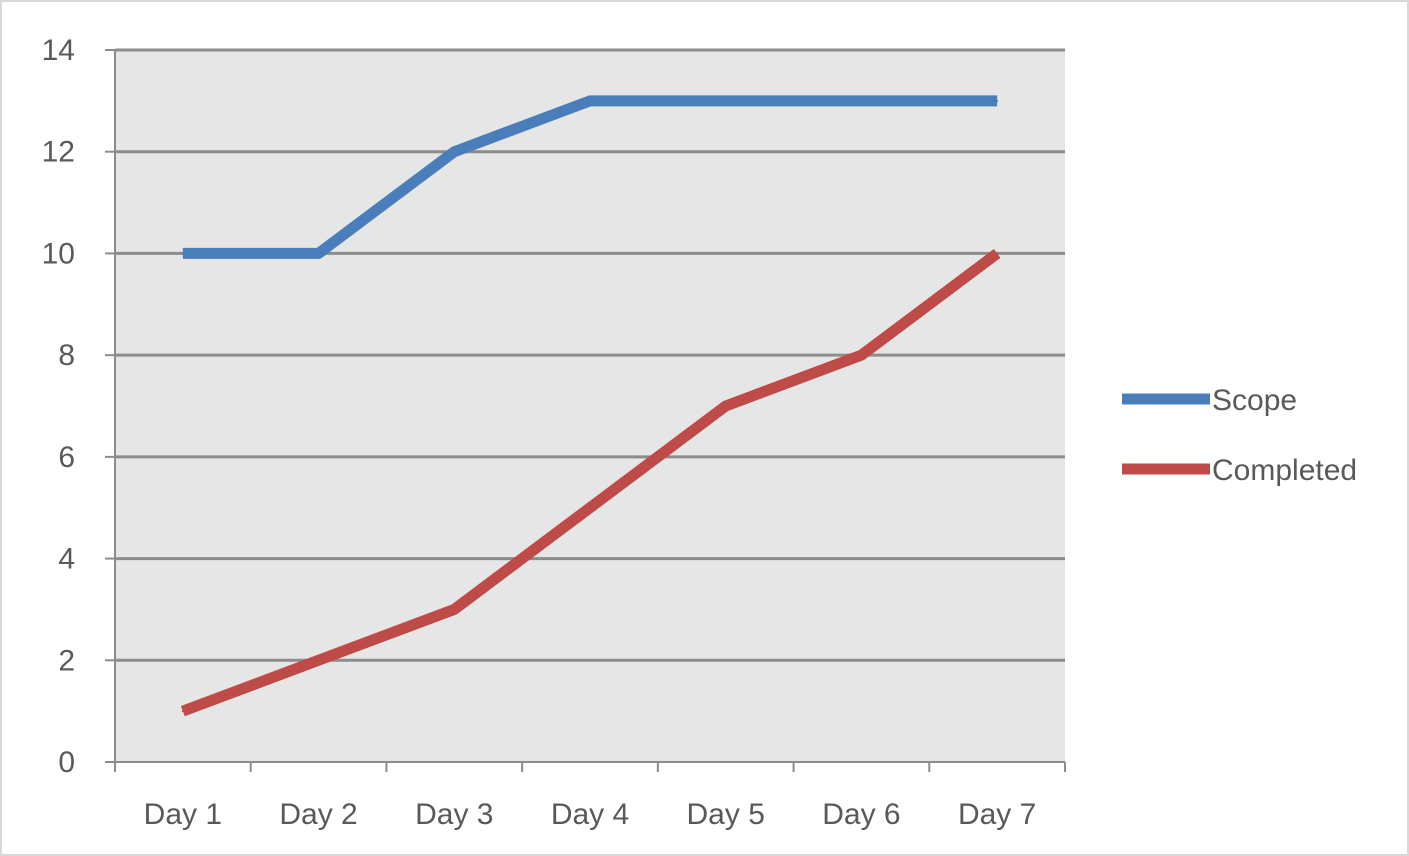  I want to click on x-tick-label: Day 4, so click(590, 814).